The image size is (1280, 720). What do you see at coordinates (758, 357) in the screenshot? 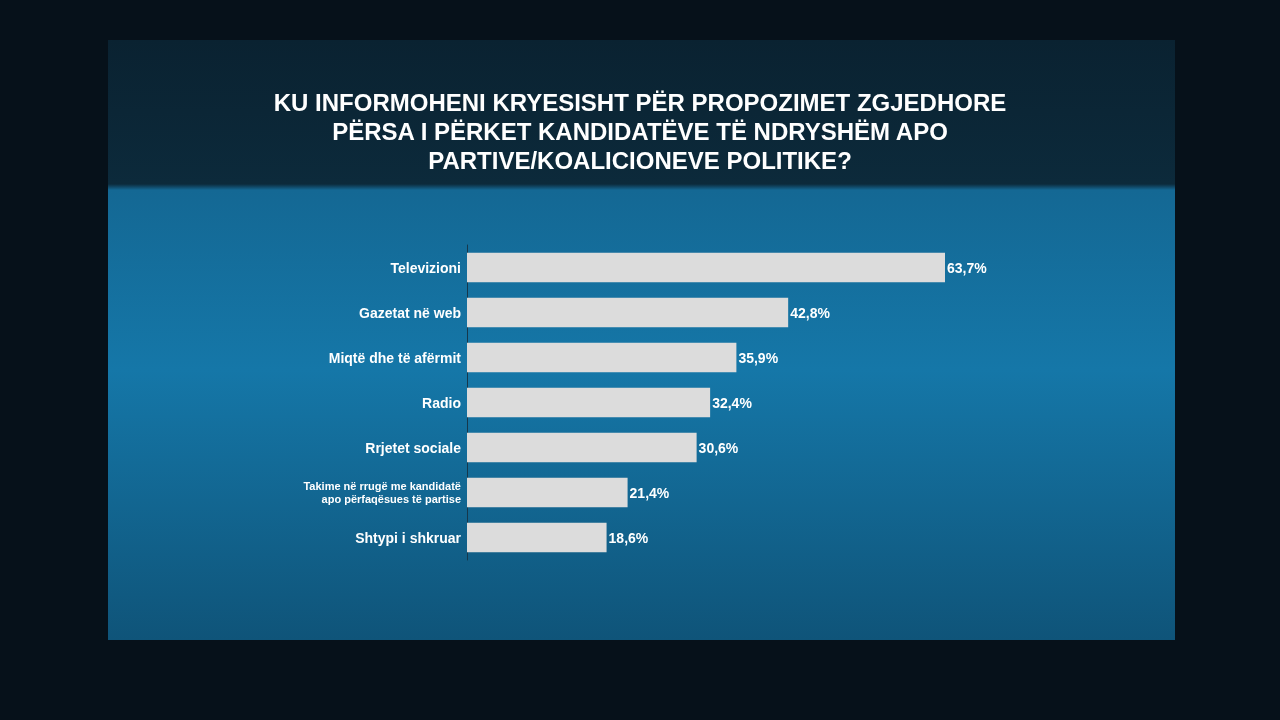
I see `data-label: 35,9%` at bounding box center [758, 357].